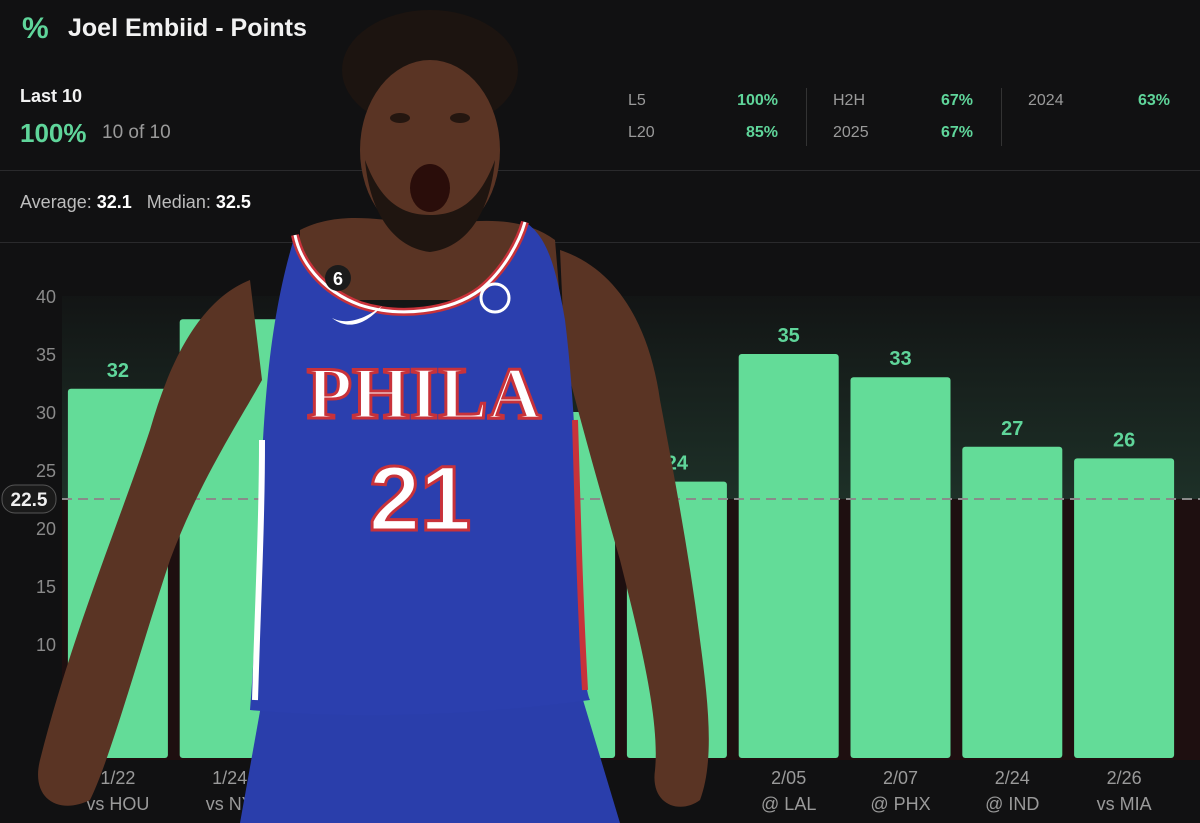 The image size is (1200, 823). What do you see at coordinates (900, 778) in the screenshot?
I see `x-tick-date: 2/07` at bounding box center [900, 778].